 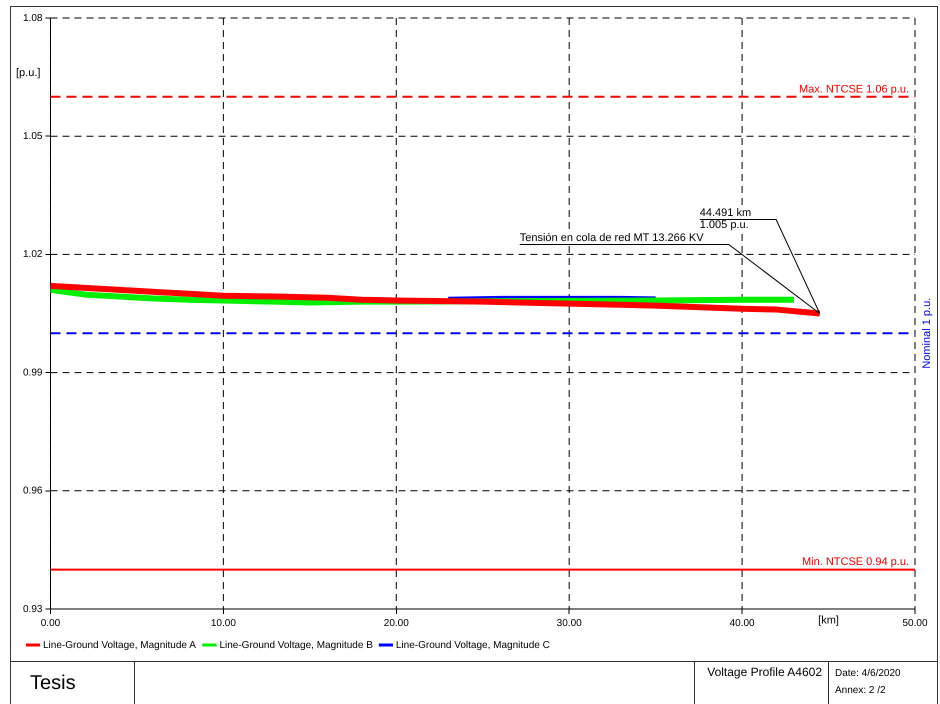 I want to click on y-tick-label: 0.99, so click(x=32, y=372).